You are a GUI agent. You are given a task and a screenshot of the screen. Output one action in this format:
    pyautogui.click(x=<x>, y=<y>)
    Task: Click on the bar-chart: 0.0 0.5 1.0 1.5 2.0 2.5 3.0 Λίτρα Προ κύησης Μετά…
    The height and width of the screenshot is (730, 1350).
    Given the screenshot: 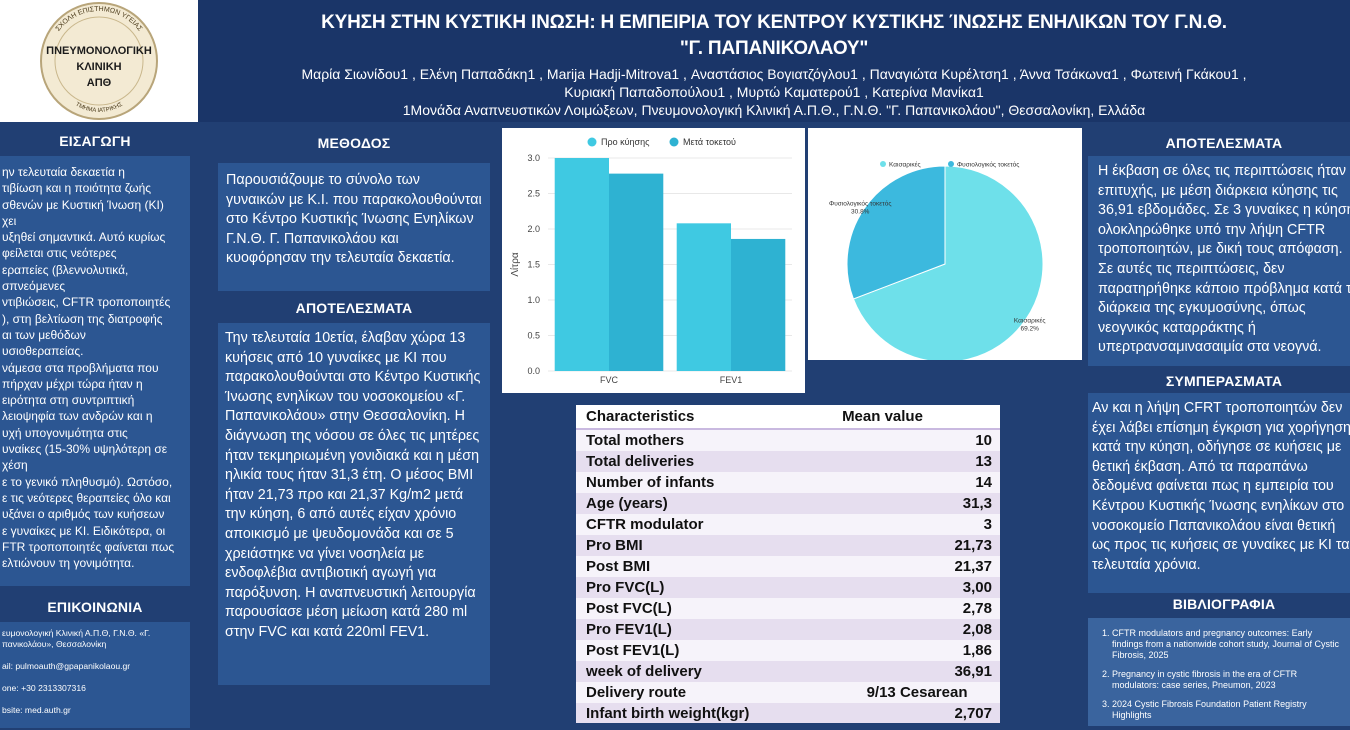 What is the action you would take?
    pyautogui.click(x=650, y=261)
    